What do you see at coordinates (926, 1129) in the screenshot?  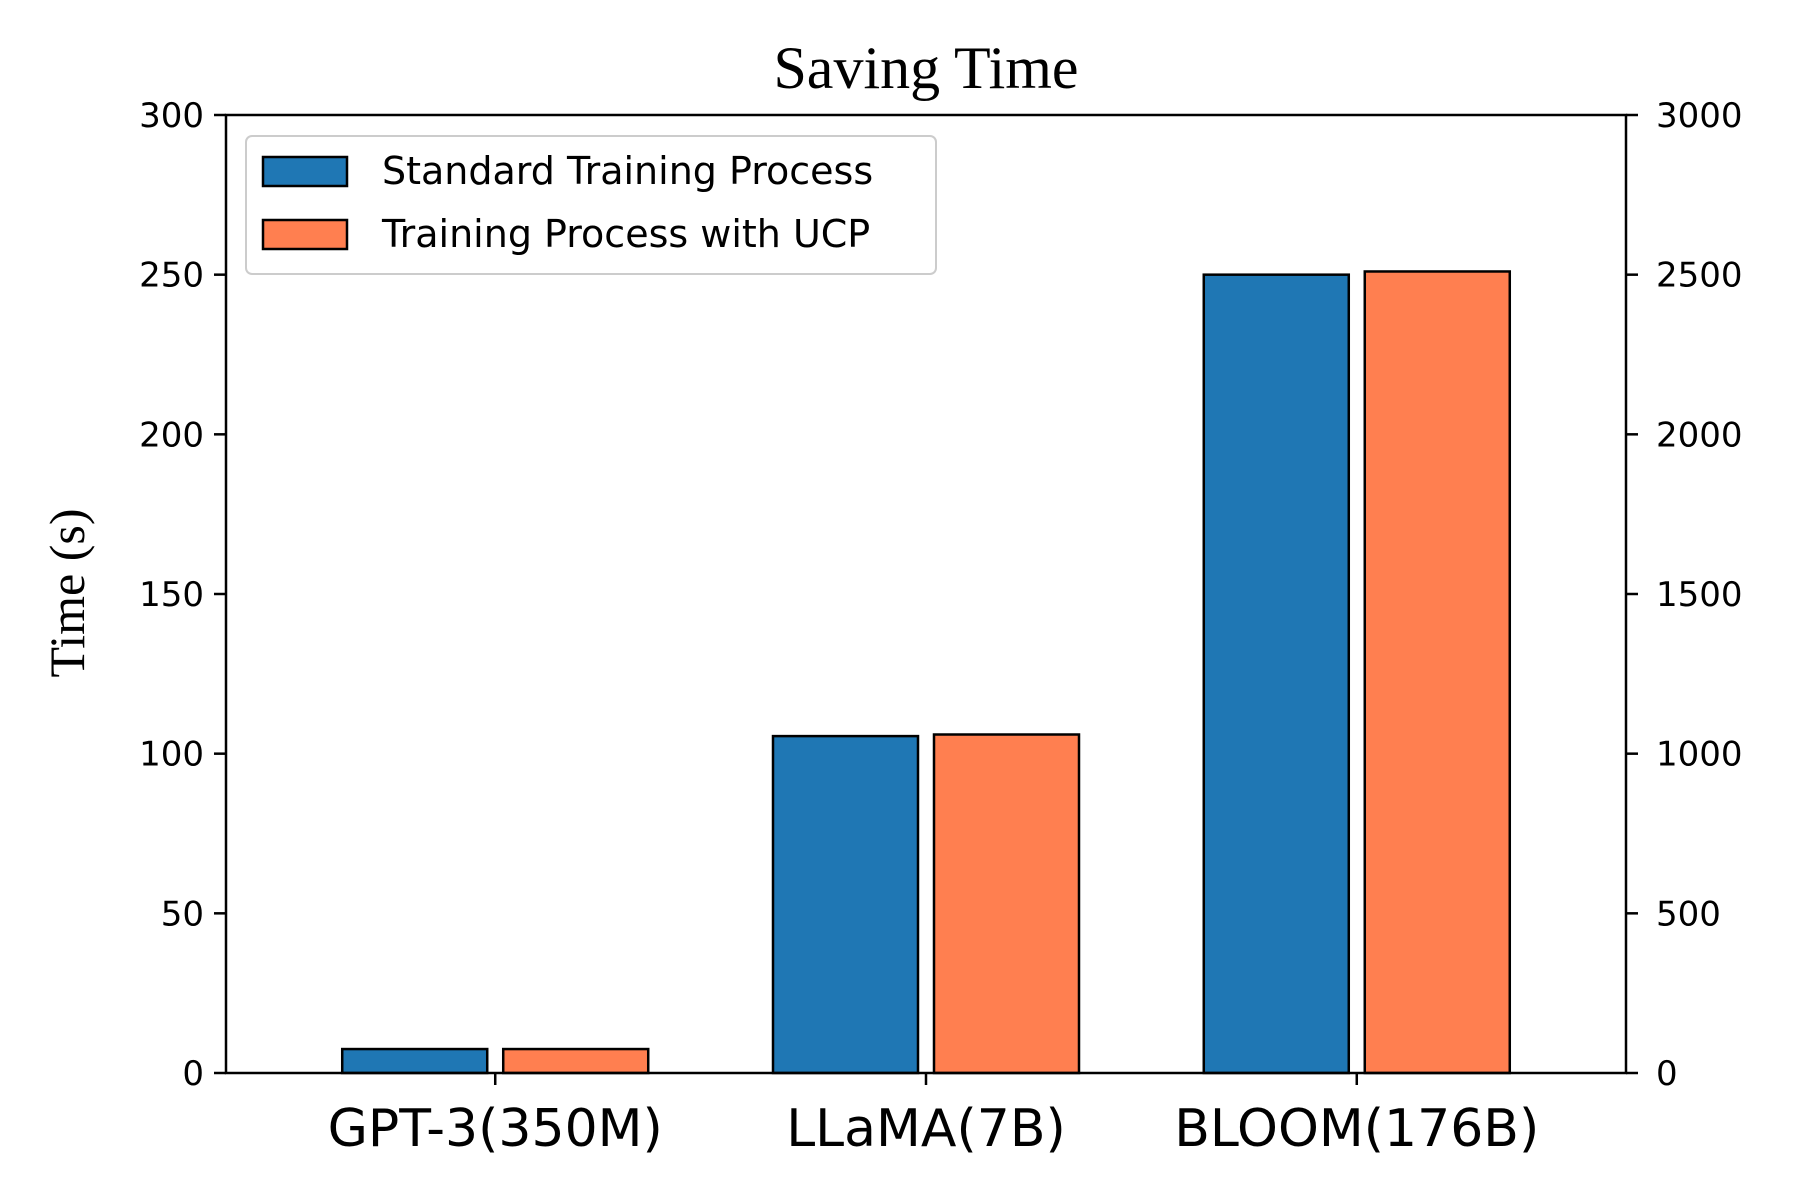 I see `x-tick-label: LLaMA(7B)` at bounding box center [926, 1129].